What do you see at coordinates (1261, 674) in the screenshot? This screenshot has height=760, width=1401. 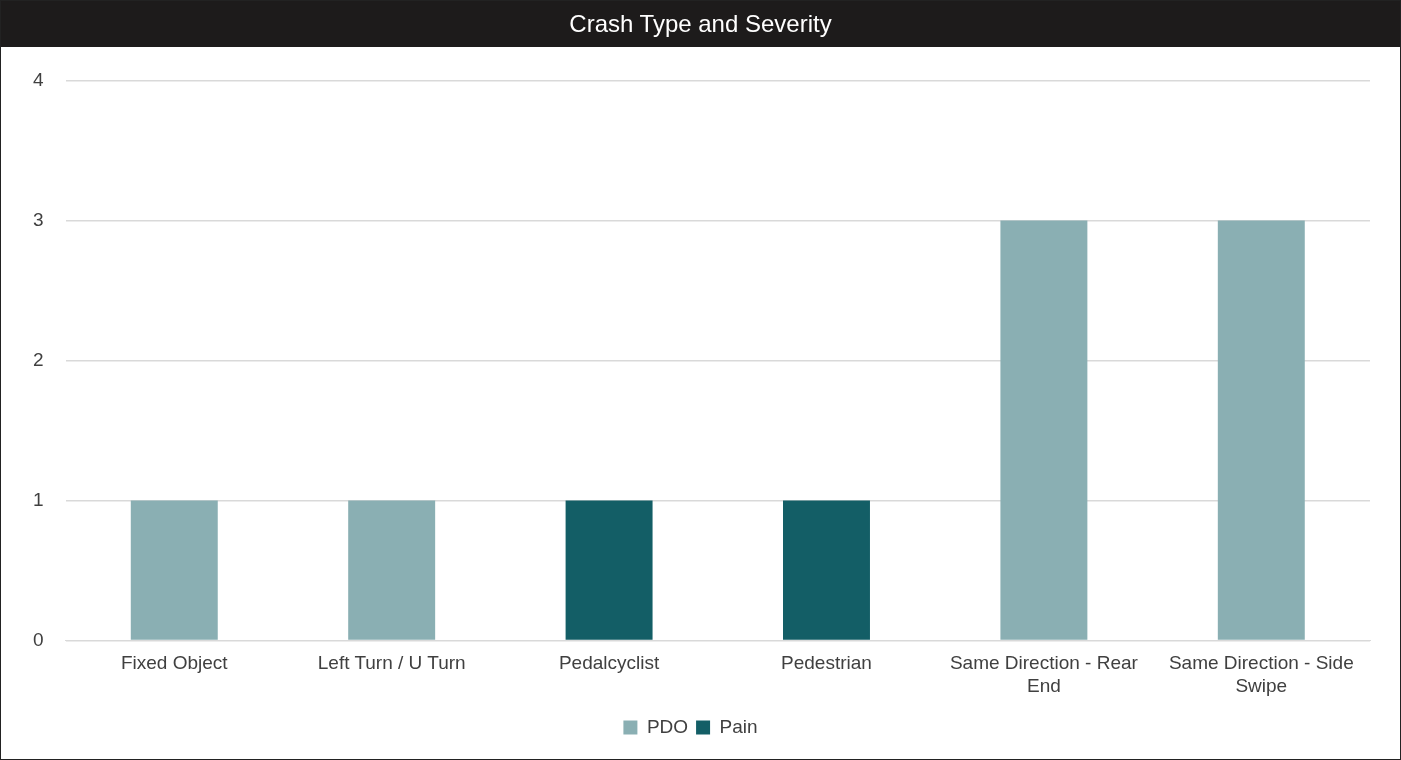 I see `x-tick-label: Same Direction - Side Swipe` at bounding box center [1261, 674].